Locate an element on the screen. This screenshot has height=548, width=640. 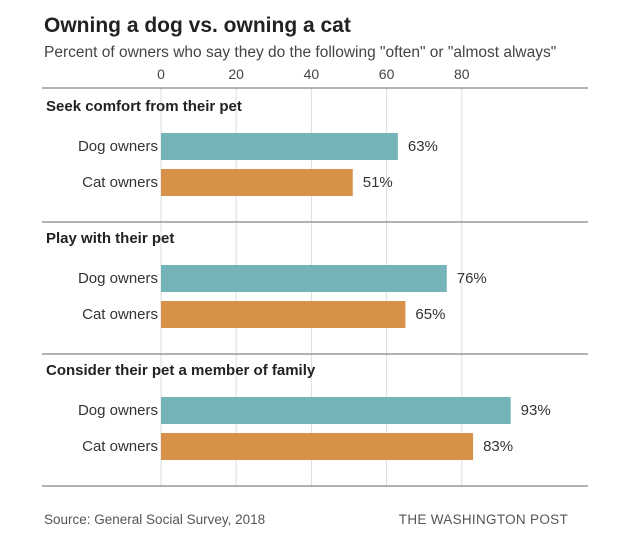
group-label: Play with their pet is located at coordinates (110, 238).